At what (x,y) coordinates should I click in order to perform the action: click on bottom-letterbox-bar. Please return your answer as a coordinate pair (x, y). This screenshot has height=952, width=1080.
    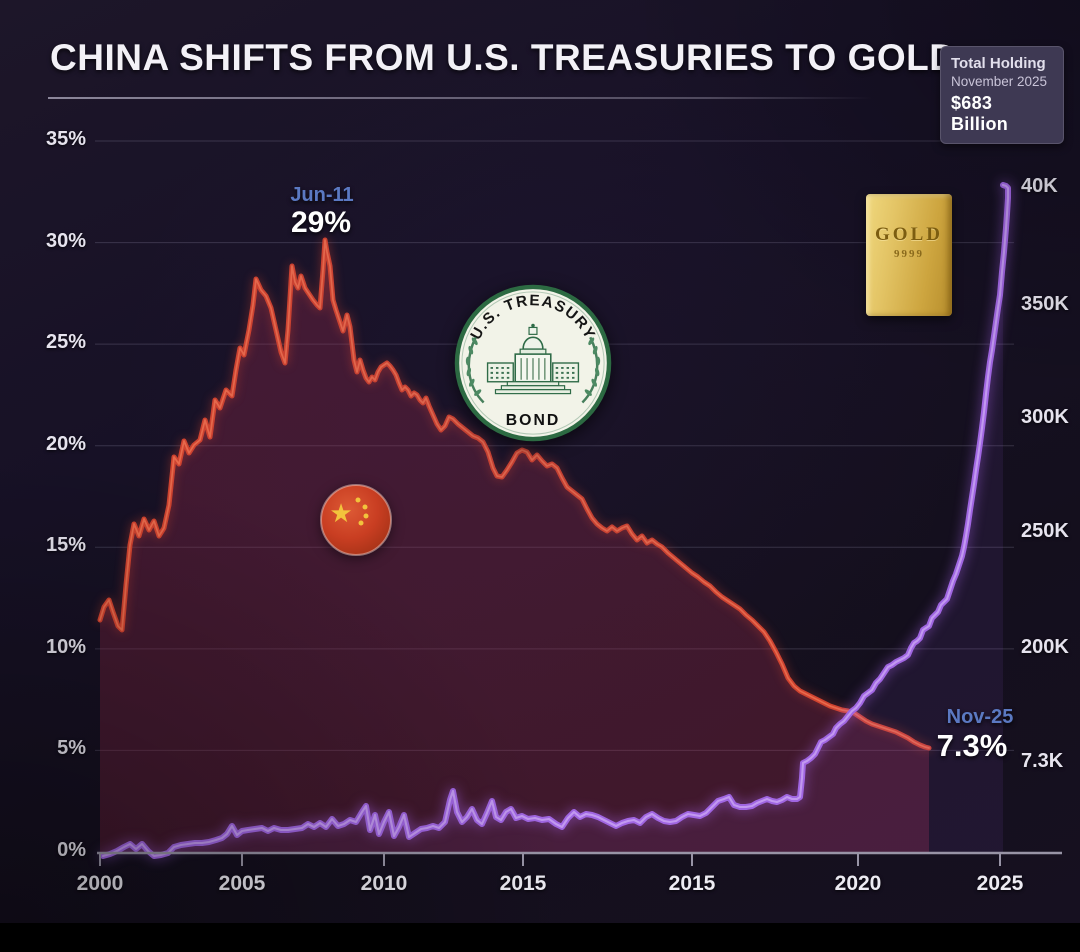
    Looking at the image, I should click on (540, 937).